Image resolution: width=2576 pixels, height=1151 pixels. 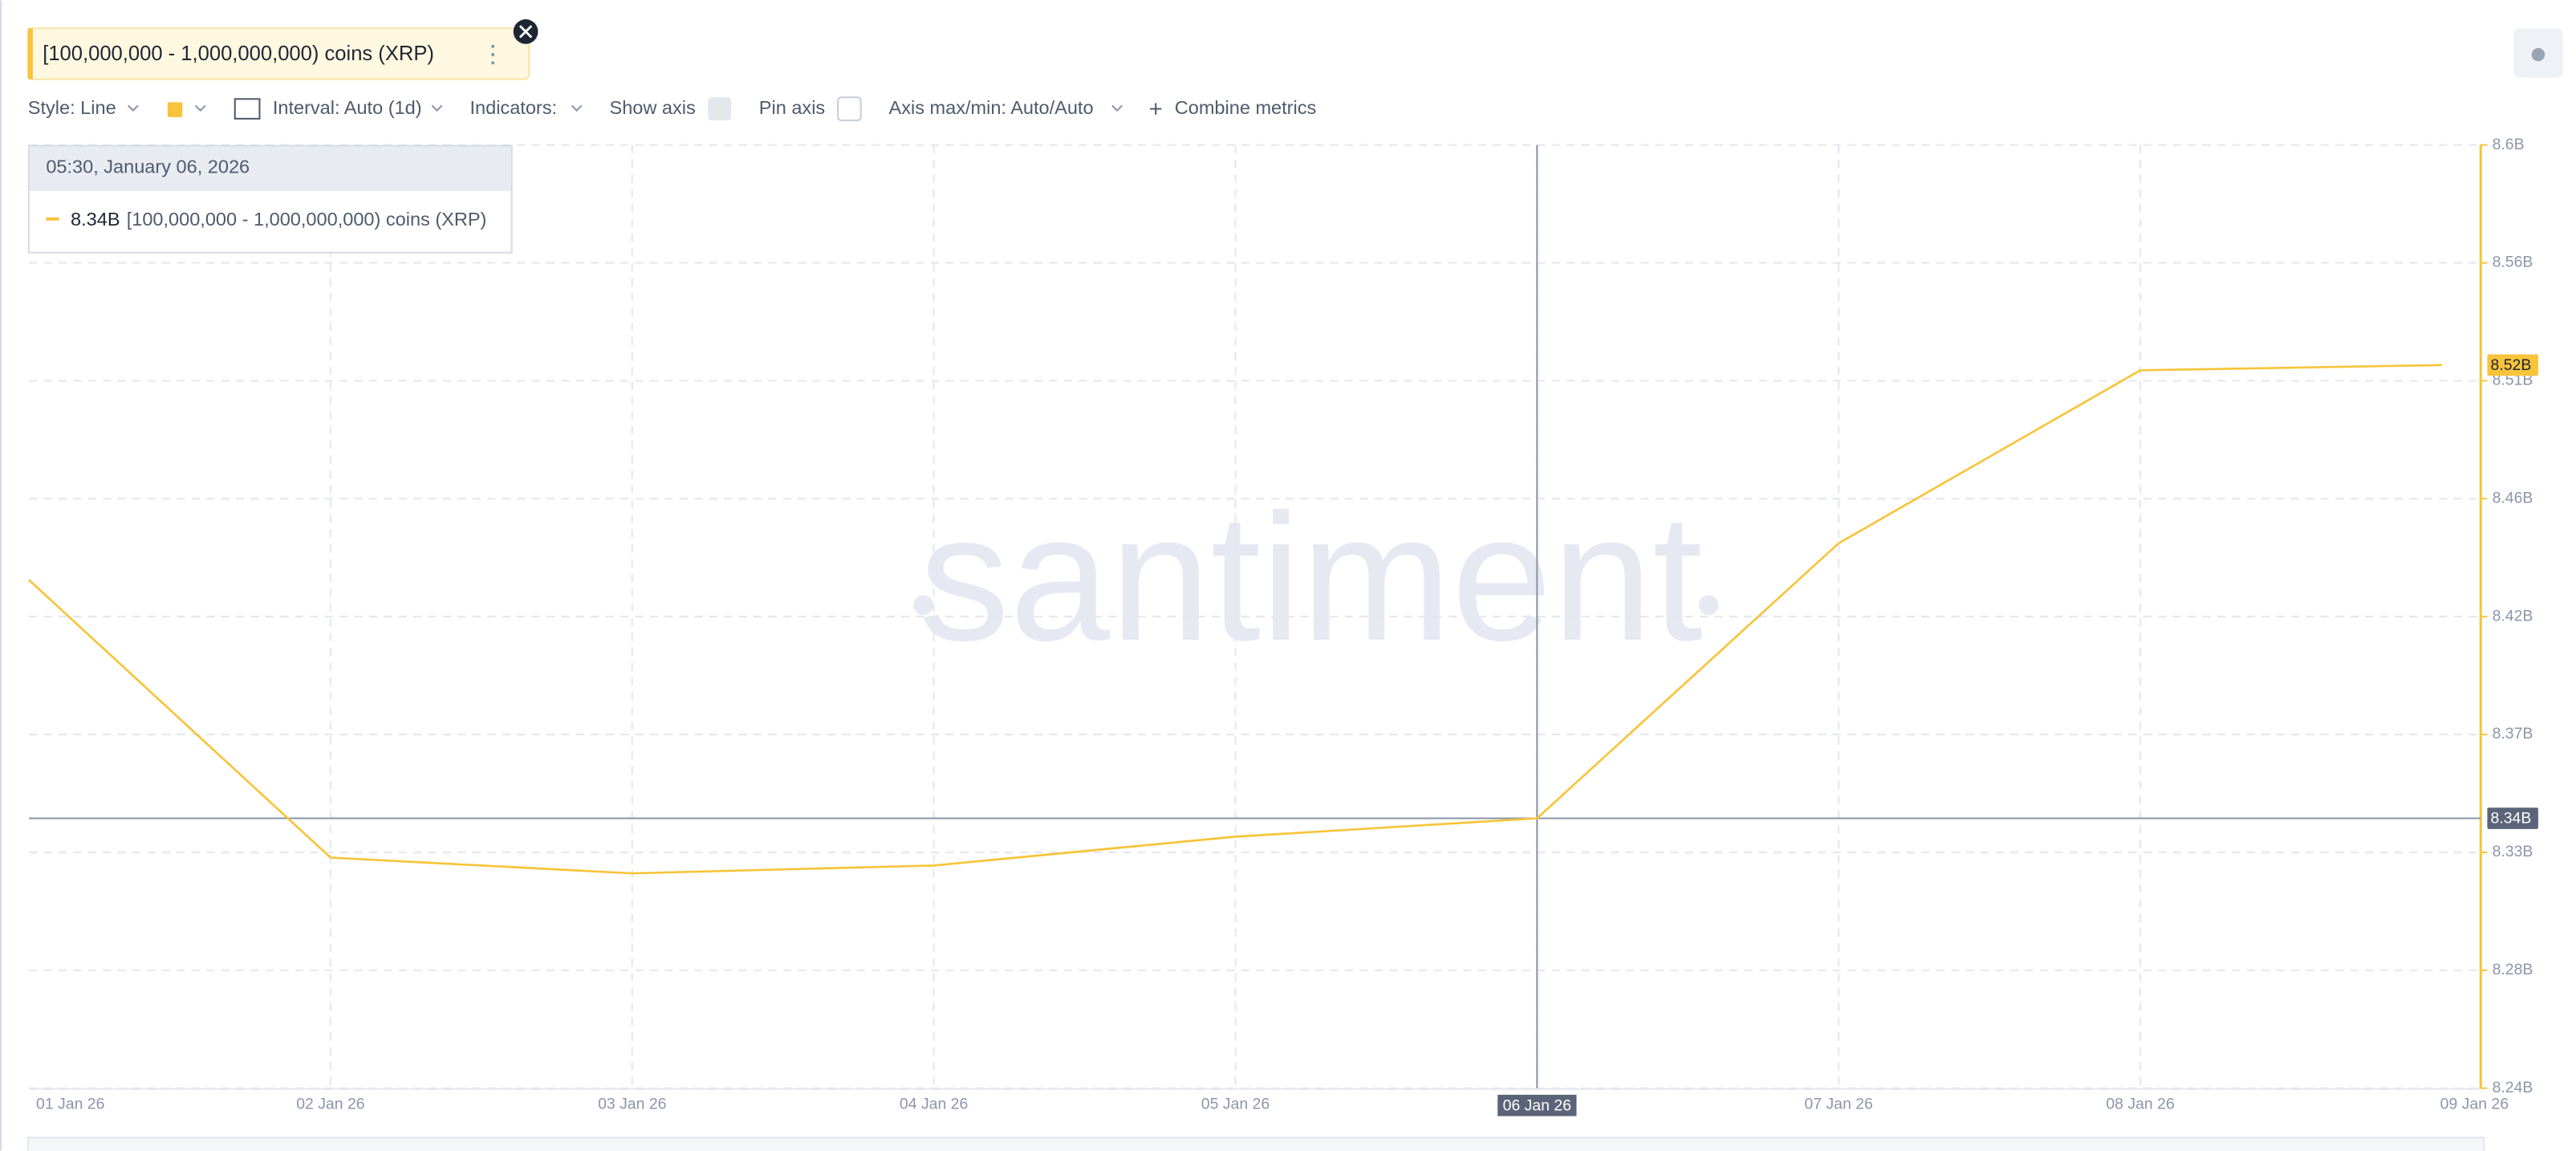 What do you see at coordinates (70, 1103) in the screenshot?
I see `x-tick-label: 01 Jan 26` at bounding box center [70, 1103].